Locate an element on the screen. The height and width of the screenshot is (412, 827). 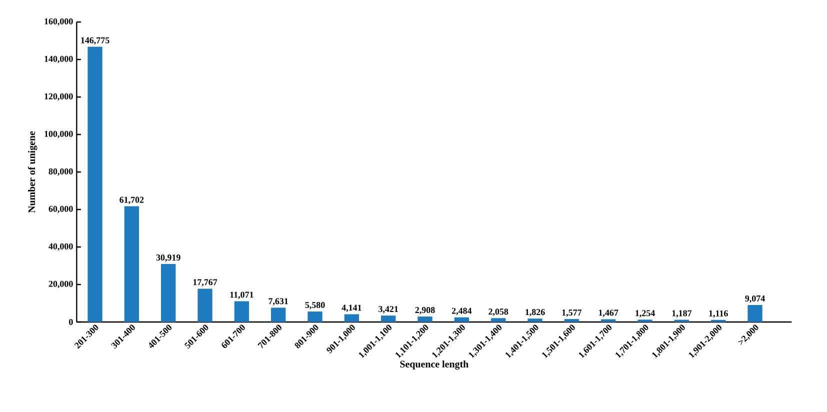
data-label: 4,141 is located at coordinates (352, 308).